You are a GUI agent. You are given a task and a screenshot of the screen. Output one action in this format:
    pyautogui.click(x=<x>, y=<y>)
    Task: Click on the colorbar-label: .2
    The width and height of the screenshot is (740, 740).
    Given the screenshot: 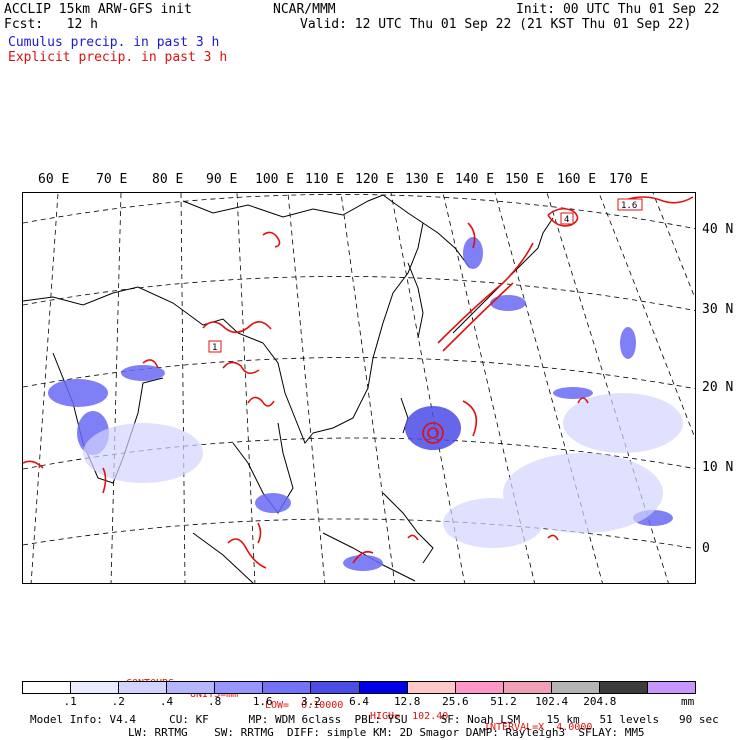 What is the action you would take?
    pyautogui.click(x=118, y=701)
    